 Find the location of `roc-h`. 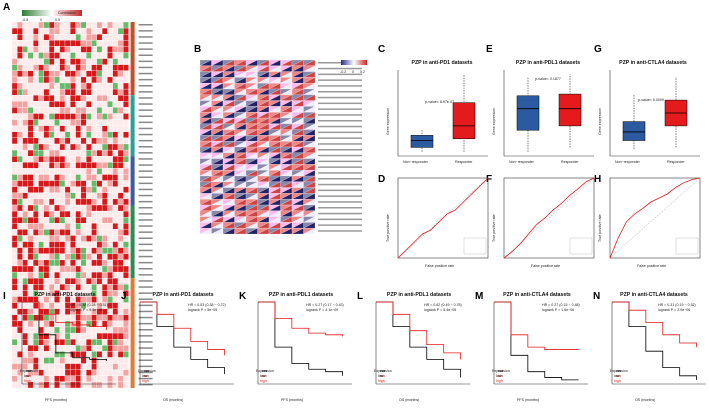

roc-h is located at coordinates (655, 218).